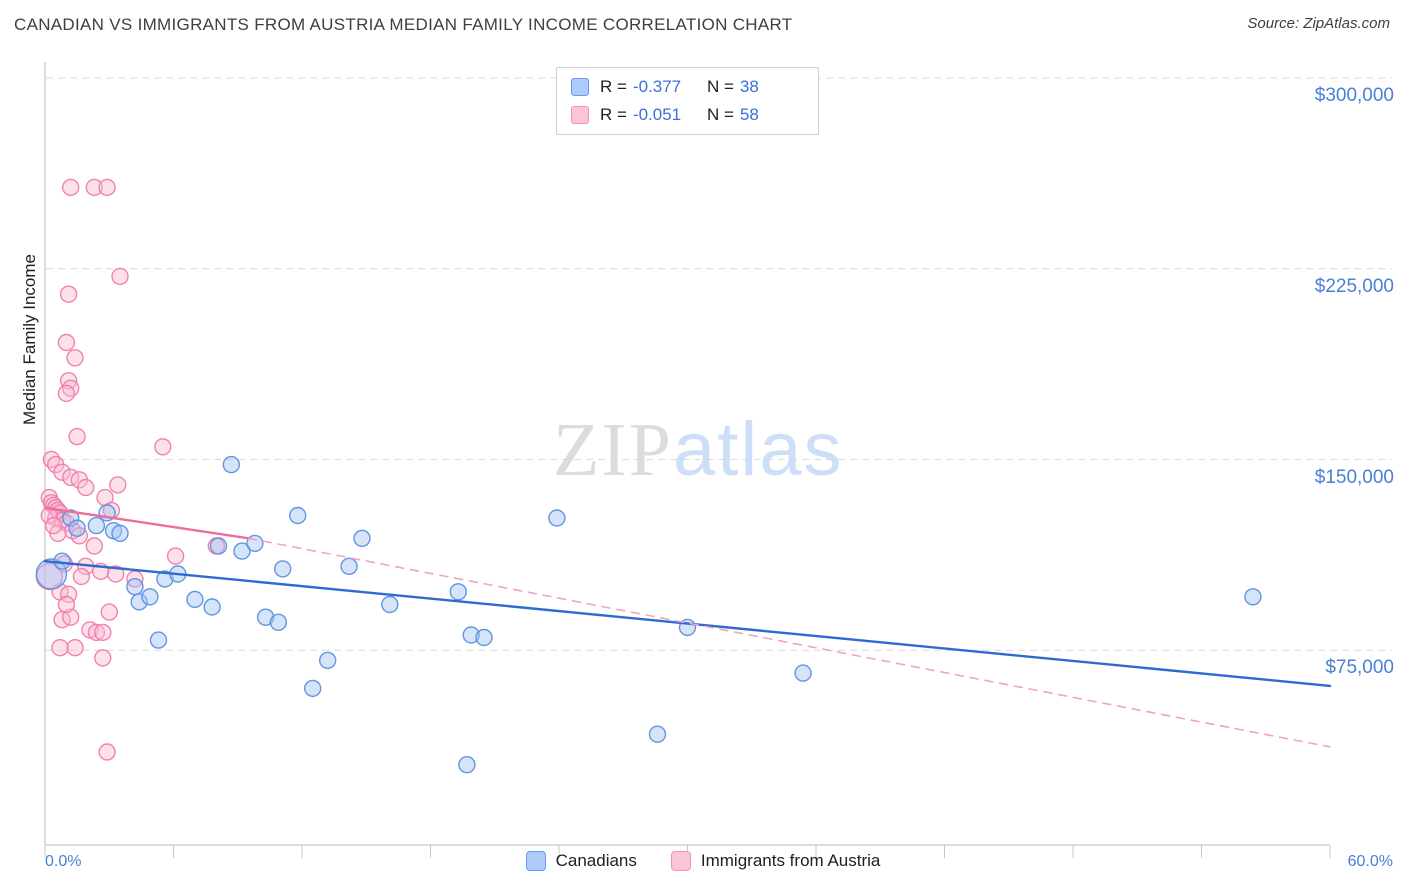 The image size is (1406, 892). Describe the element at coordinates (580, 87) in the screenshot. I see `canadians-color-swatch` at that location.